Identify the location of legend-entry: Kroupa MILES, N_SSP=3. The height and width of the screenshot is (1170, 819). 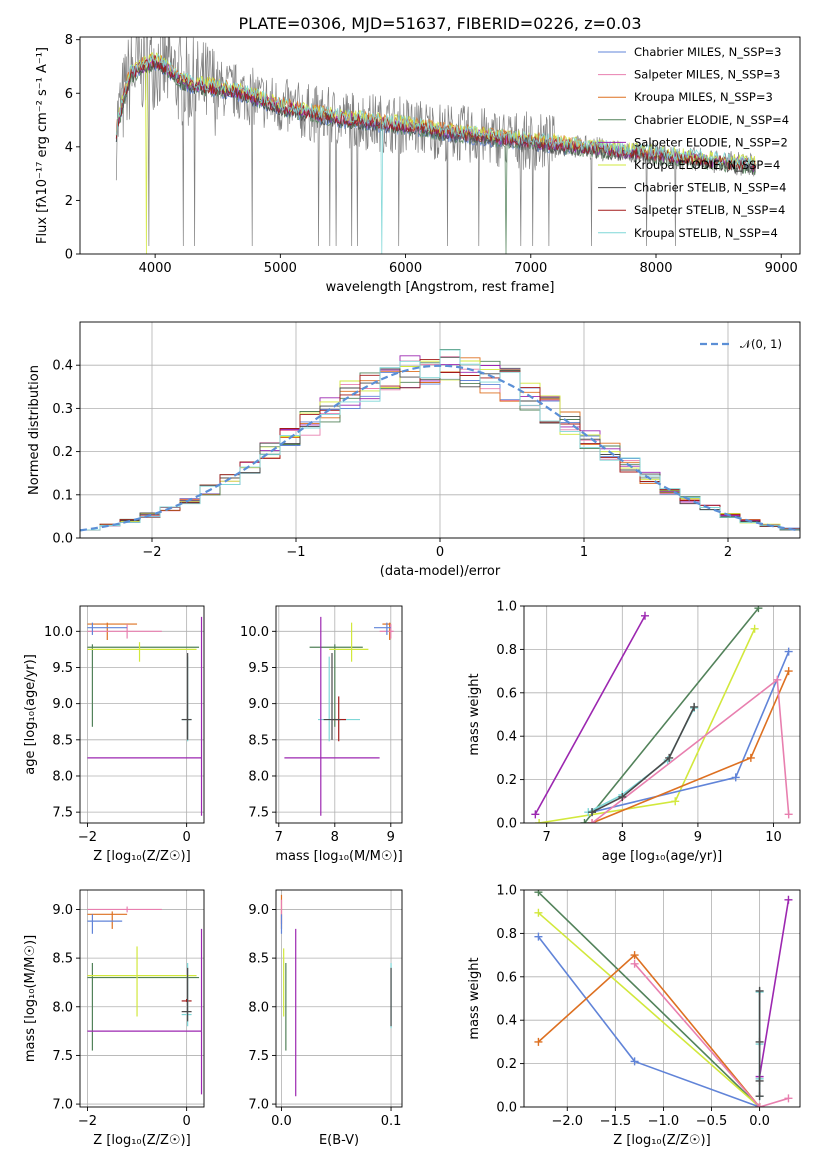
(703, 97).